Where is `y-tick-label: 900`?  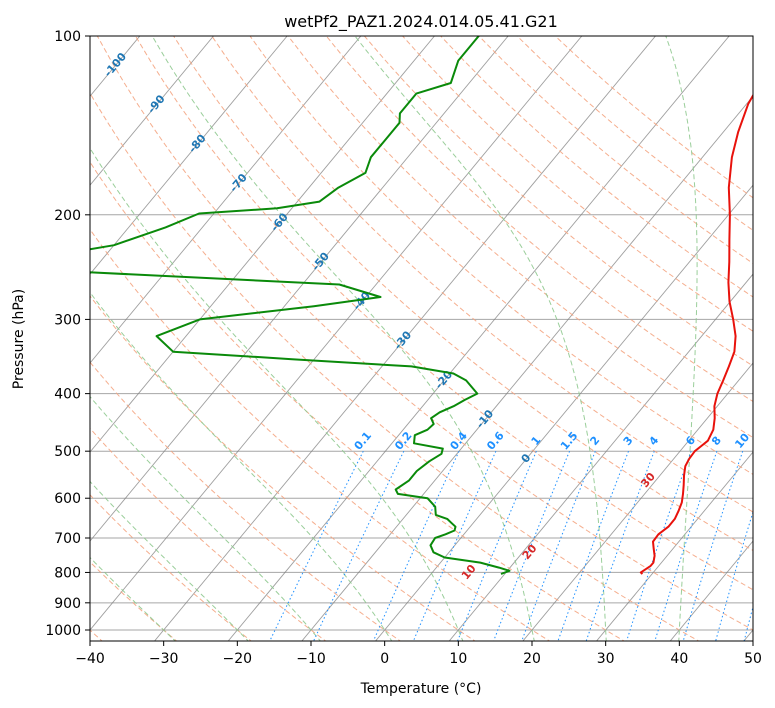 y-tick-label: 900 is located at coordinates (67, 604).